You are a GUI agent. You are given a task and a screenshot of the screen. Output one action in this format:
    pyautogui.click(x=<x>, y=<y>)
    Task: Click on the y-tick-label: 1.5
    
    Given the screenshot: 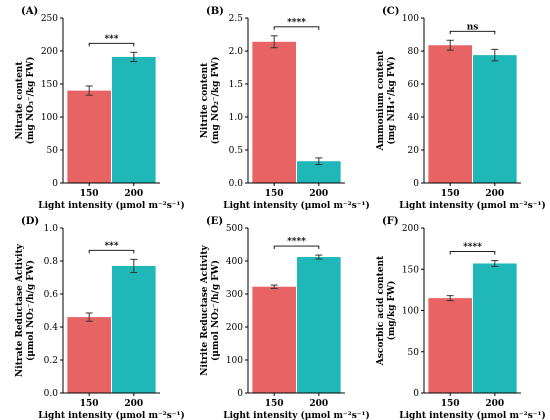 What is the action you would take?
    pyautogui.click(x=236, y=85)
    